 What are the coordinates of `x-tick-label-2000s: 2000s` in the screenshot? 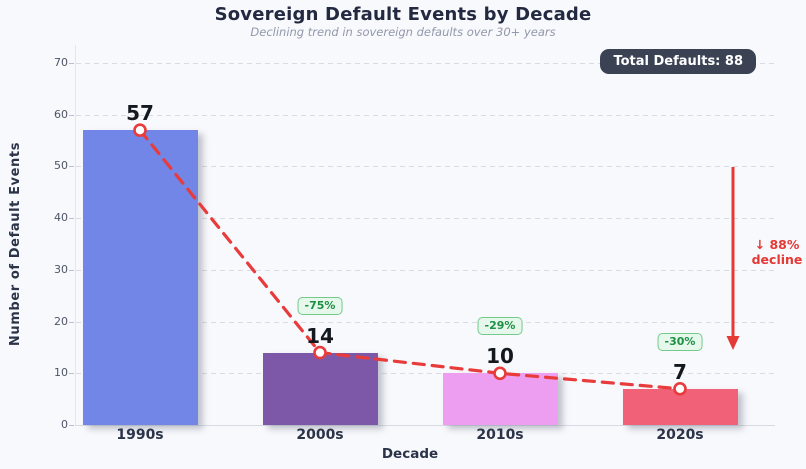 It's located at (320, 435).